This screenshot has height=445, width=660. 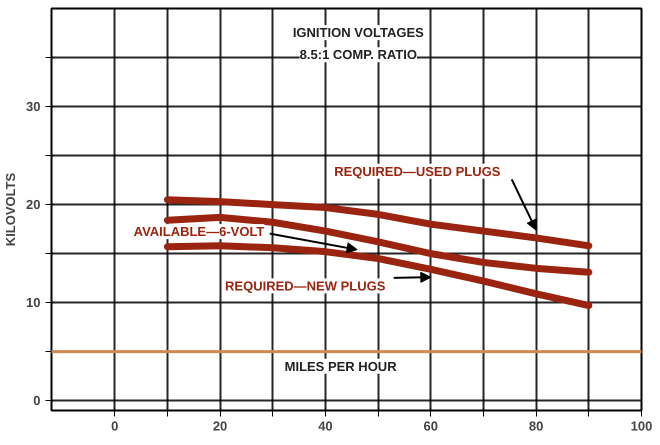 I want to click on x-tick-label: 0, so click(x=114, y=426).